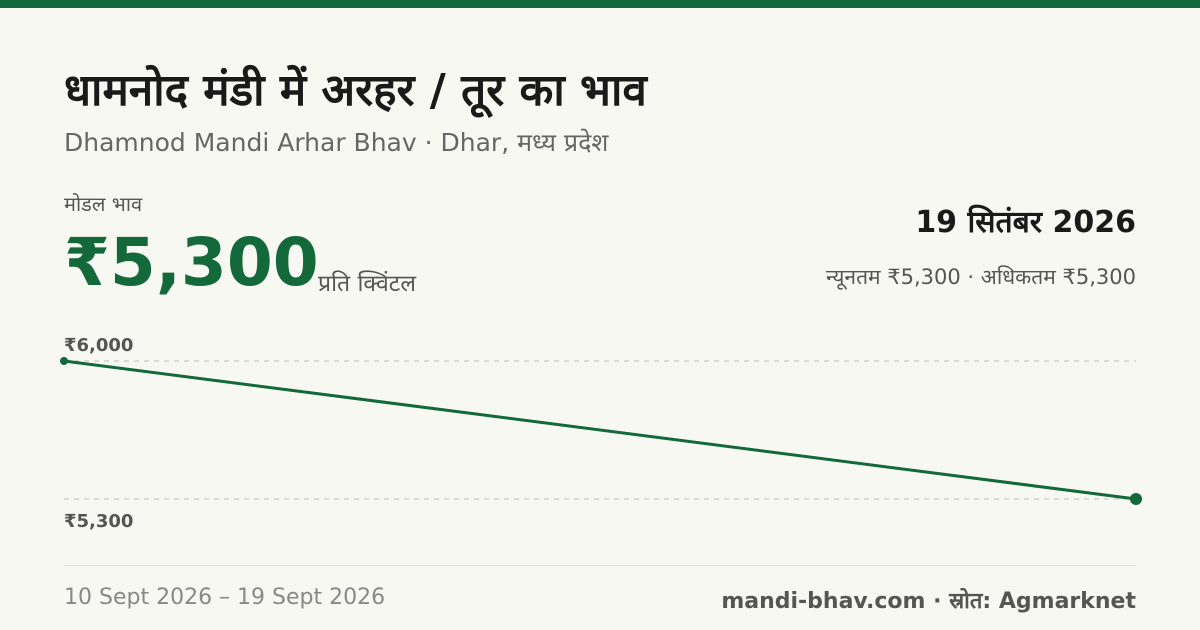  I want to click on date-range: 10 Sept 2026 – 19 Sept 2026, so click(225, 597).